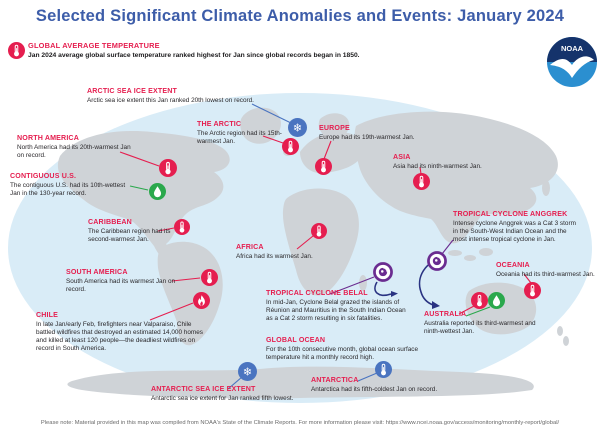 This screenshot has height=438, width=600. I want to click on connector-belal, so click(352, 285).